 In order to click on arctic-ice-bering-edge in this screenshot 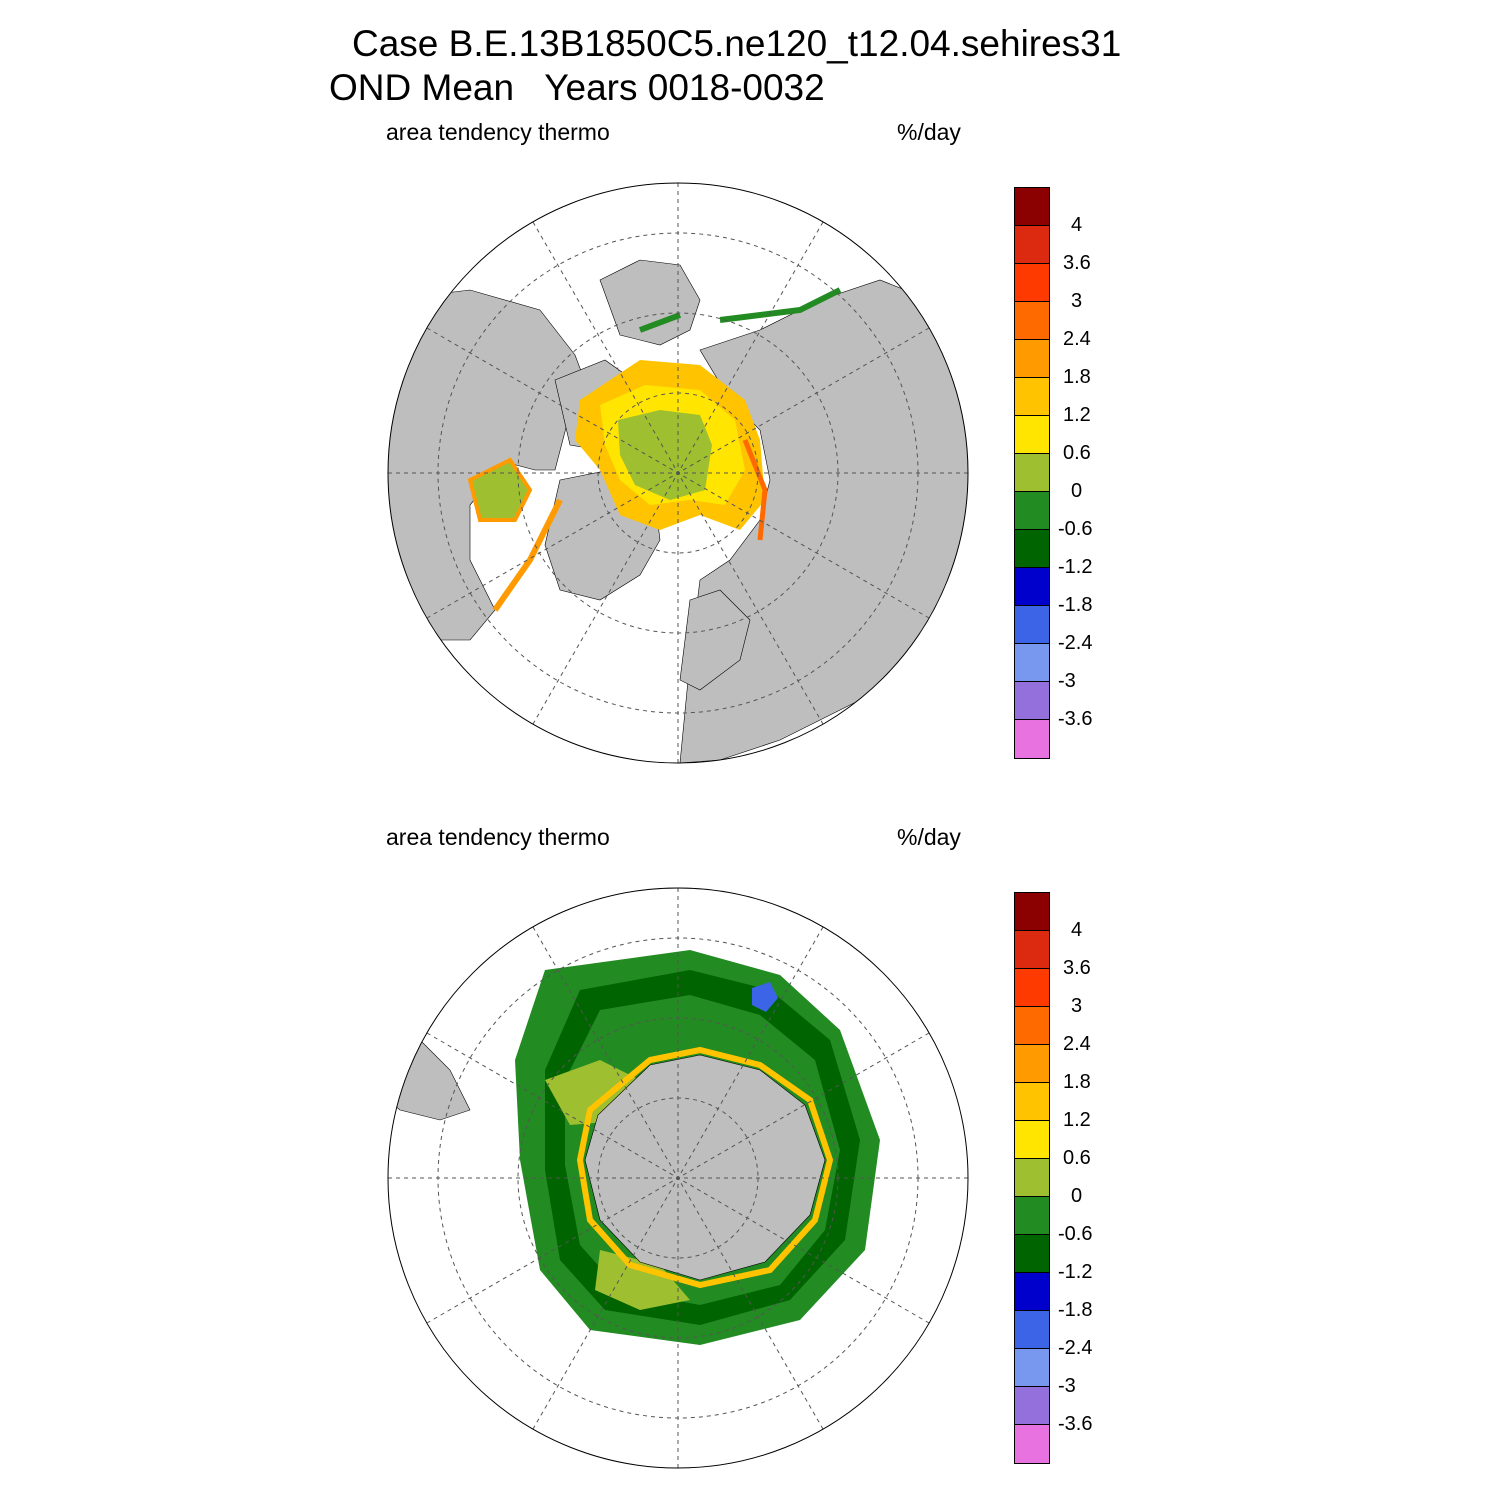, I will do `click(740, 310)`.